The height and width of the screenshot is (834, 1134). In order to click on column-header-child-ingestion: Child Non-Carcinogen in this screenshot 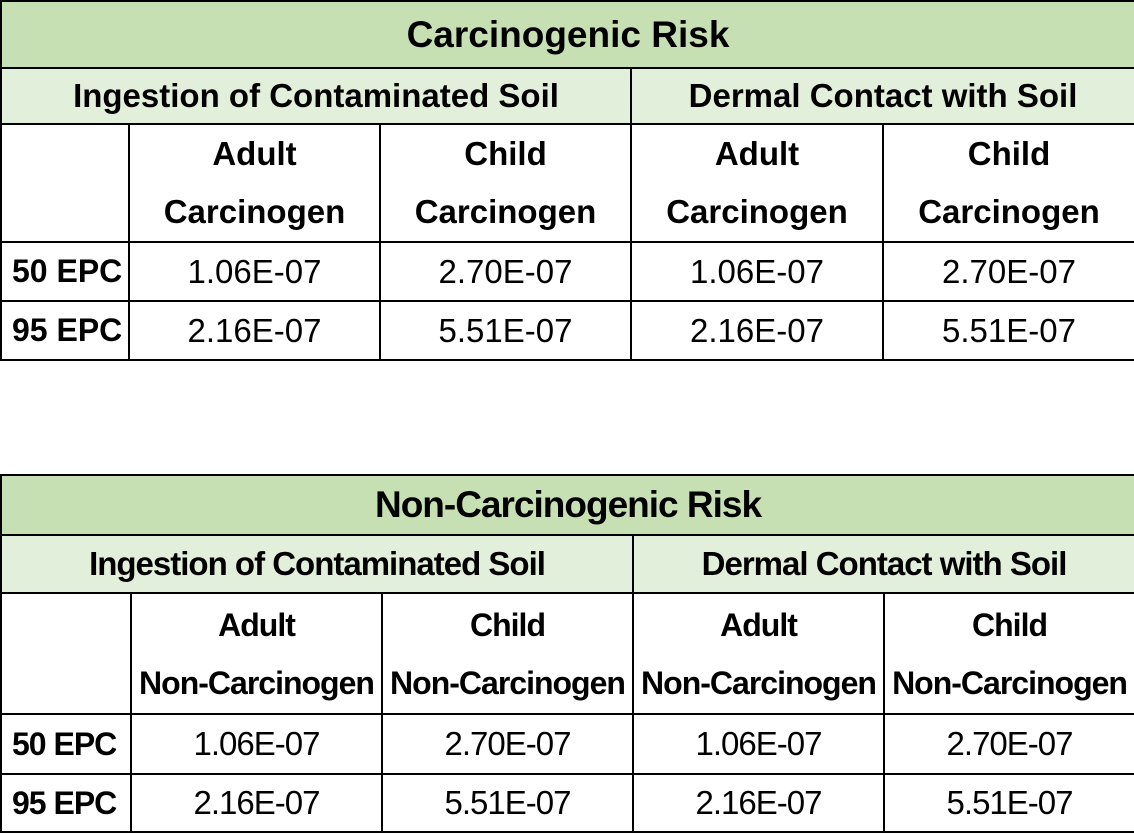, I will do `click(507, 653)`.